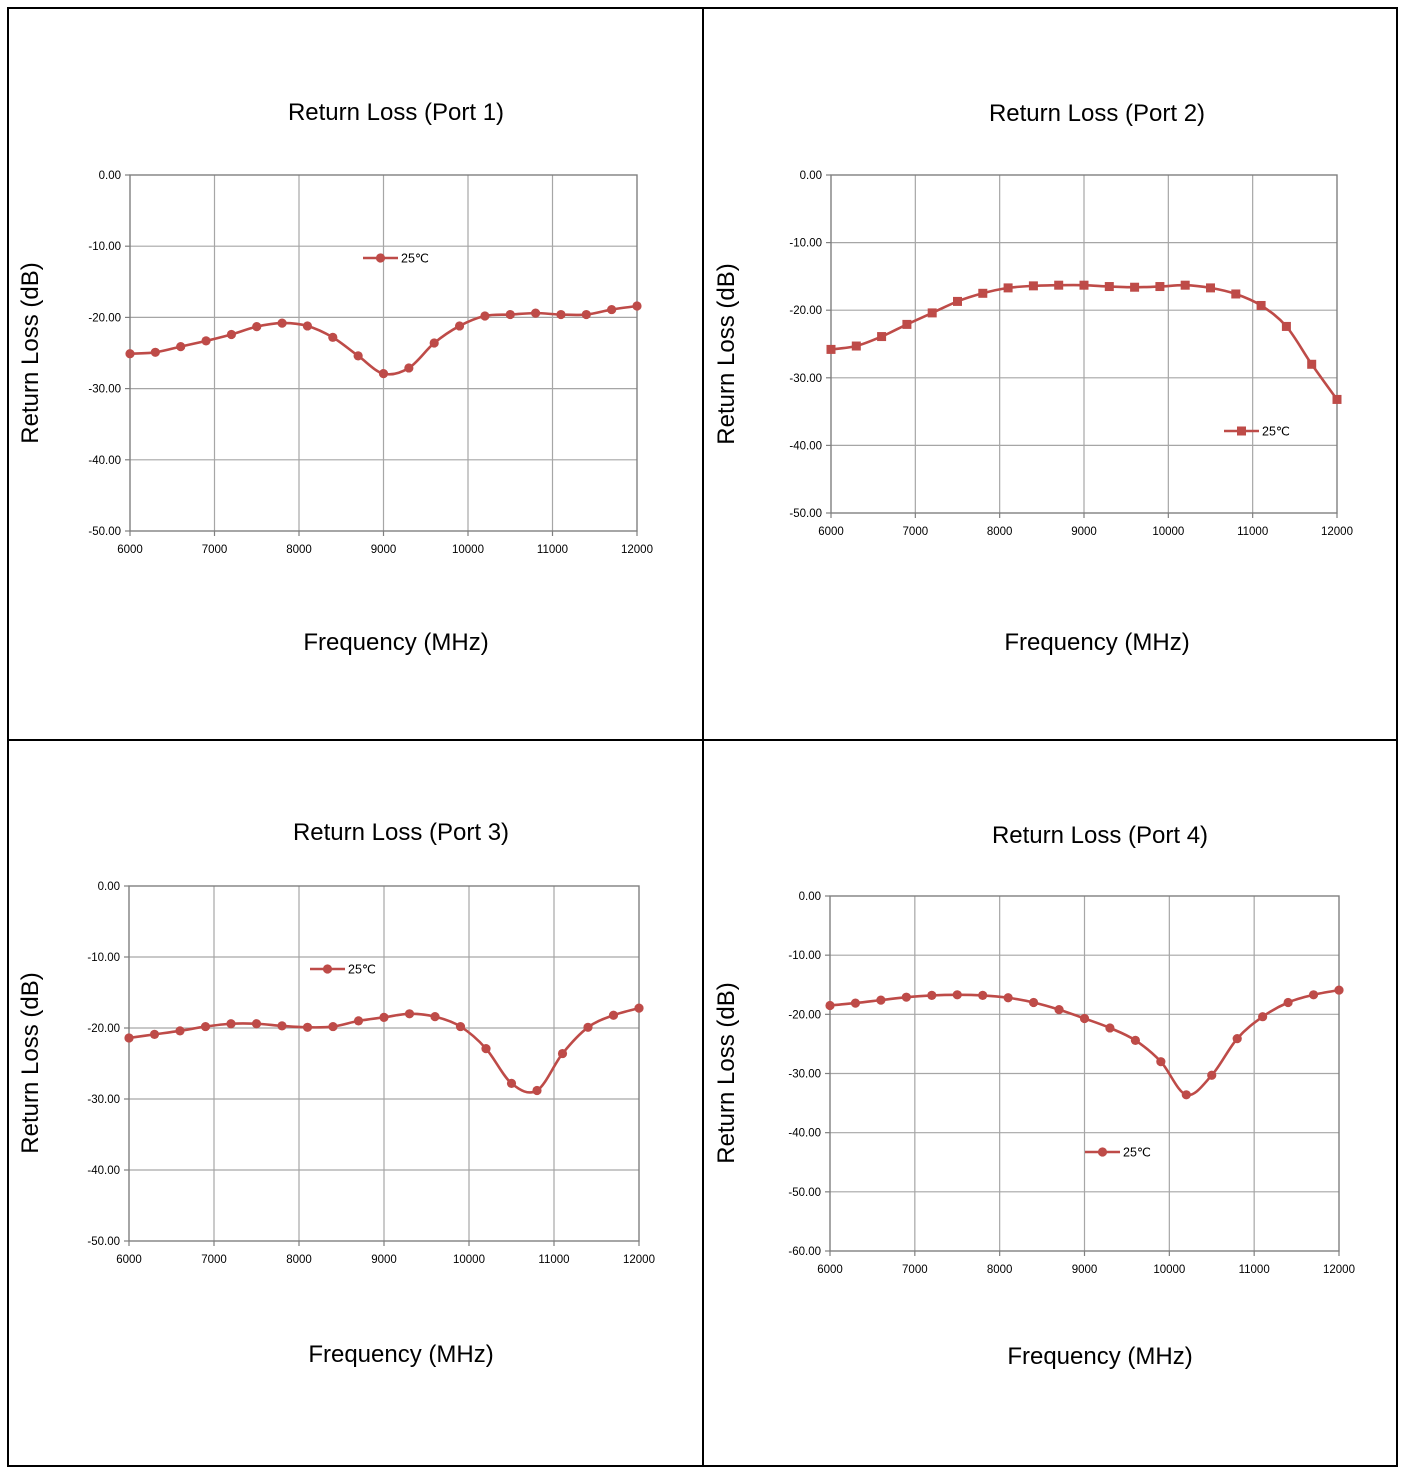  I want to click on chart-title: Return Loss (Port 2), so click(1097, 113).